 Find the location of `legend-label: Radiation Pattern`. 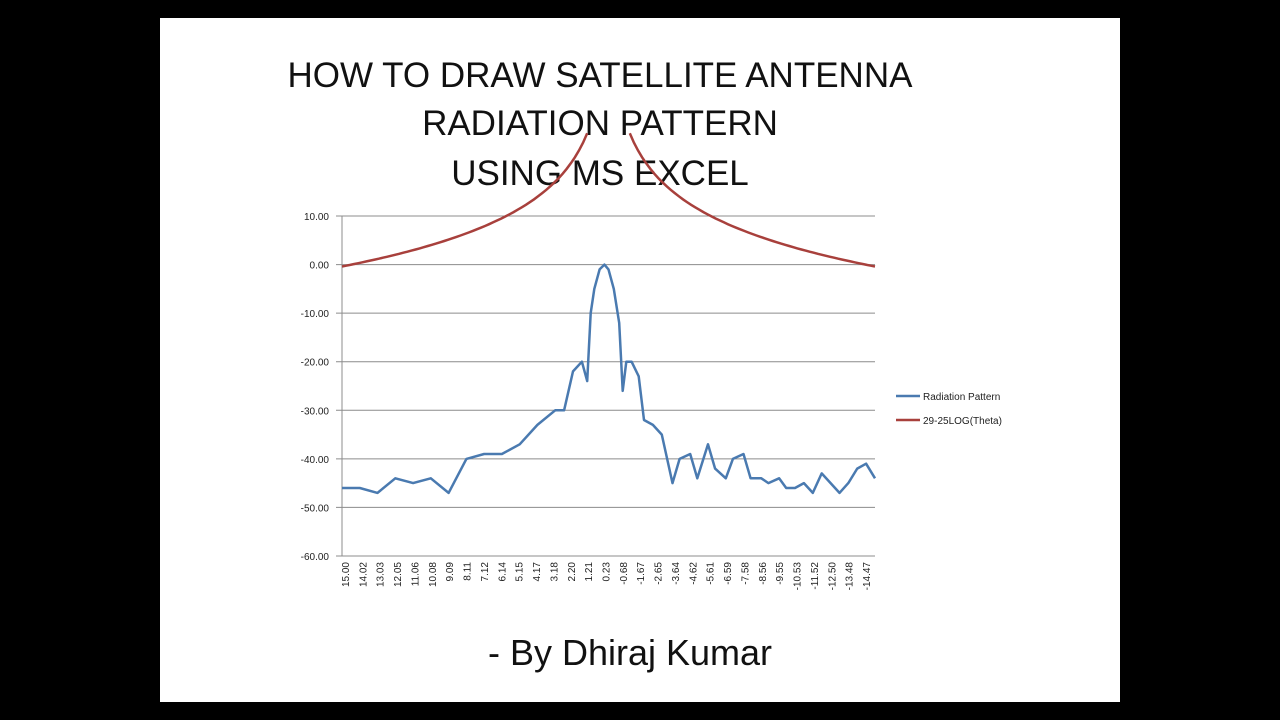

legend-label: Radiation Pattern is located at coordinates (961, 397).